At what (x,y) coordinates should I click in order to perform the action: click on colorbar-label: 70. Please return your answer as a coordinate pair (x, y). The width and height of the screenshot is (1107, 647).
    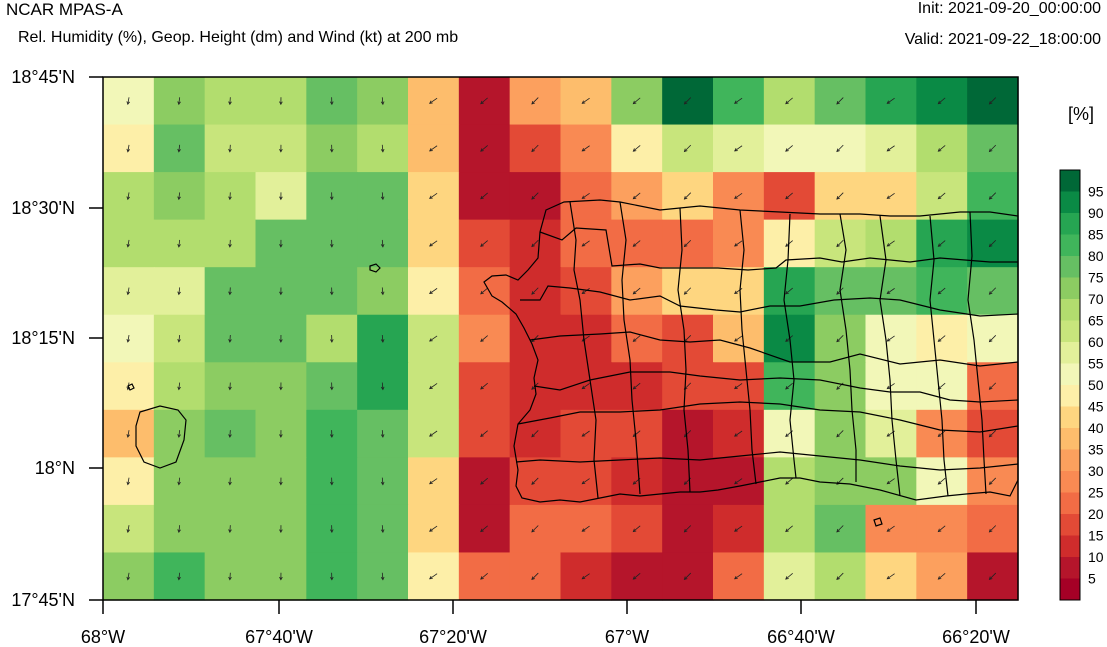
    Looking at the image, I should click on (1096, 299).